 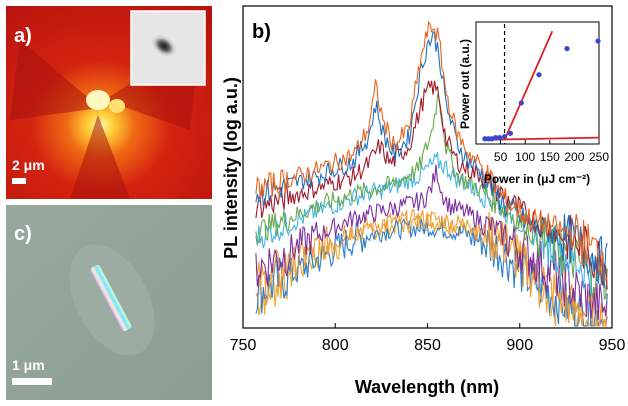 What do you see at coordinates (243, 345) in the screenshot?
I see `main-x-tick-label: 750` at bounding box center [243, 345].